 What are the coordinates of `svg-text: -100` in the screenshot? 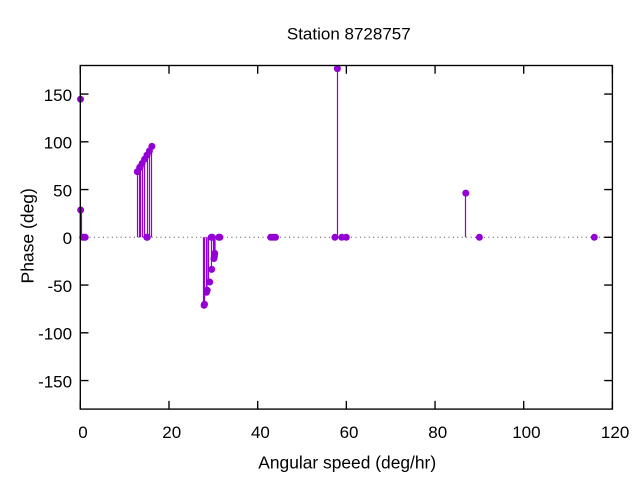 It's located at (55, 334).